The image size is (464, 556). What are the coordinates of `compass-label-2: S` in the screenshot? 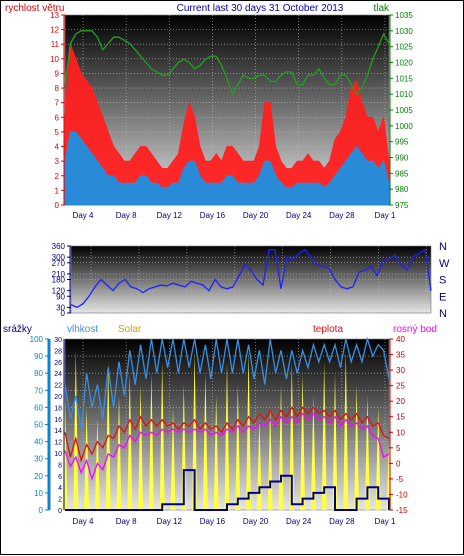 It's located at (442, 281).